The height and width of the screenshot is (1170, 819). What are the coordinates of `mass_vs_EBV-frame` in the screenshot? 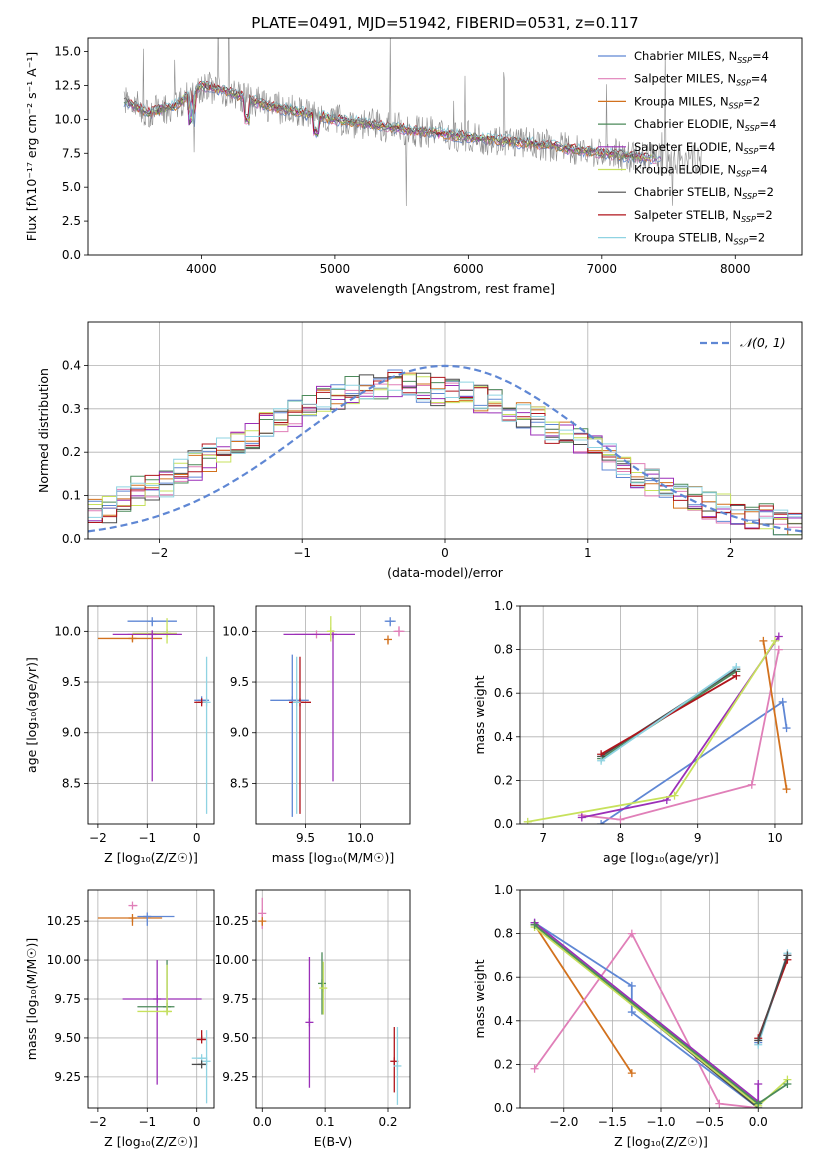 It's located at (333, 999).